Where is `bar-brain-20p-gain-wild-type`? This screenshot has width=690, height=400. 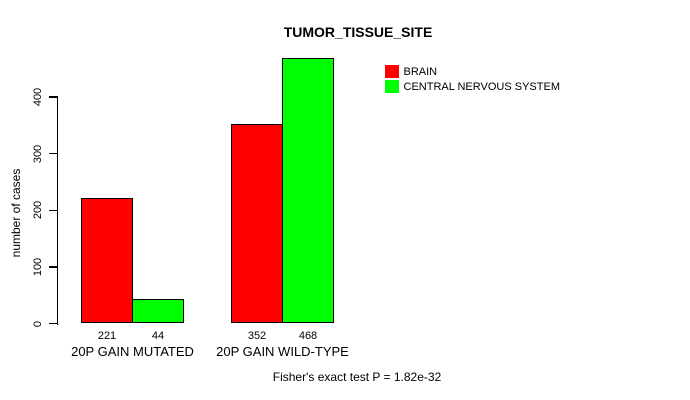
bar-brain-20p-gain-wild-type is located at coordinates (257, 224).